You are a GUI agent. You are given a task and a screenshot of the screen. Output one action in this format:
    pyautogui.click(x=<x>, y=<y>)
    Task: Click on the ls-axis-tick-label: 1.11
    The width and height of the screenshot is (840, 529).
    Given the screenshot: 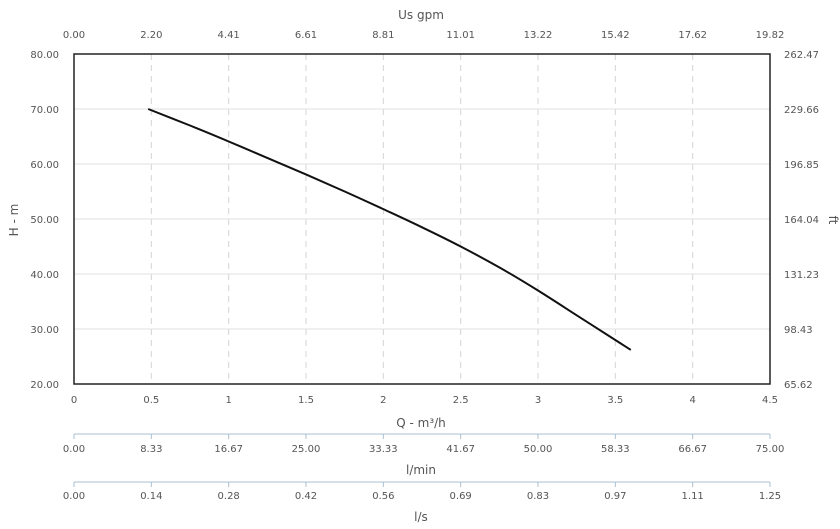 What is the action you would take?
    pyautogui.click(x=693, y=496)
    